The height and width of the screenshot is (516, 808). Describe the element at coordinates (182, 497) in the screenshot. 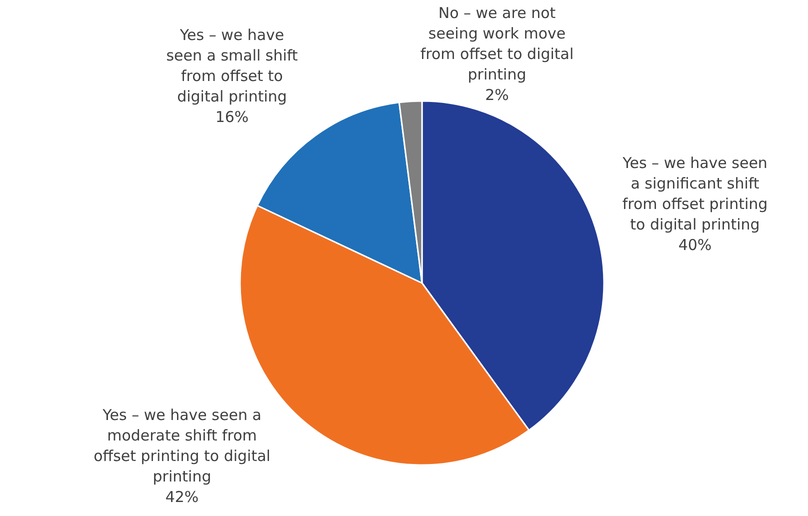

I see `data-label: 42%` at that location.